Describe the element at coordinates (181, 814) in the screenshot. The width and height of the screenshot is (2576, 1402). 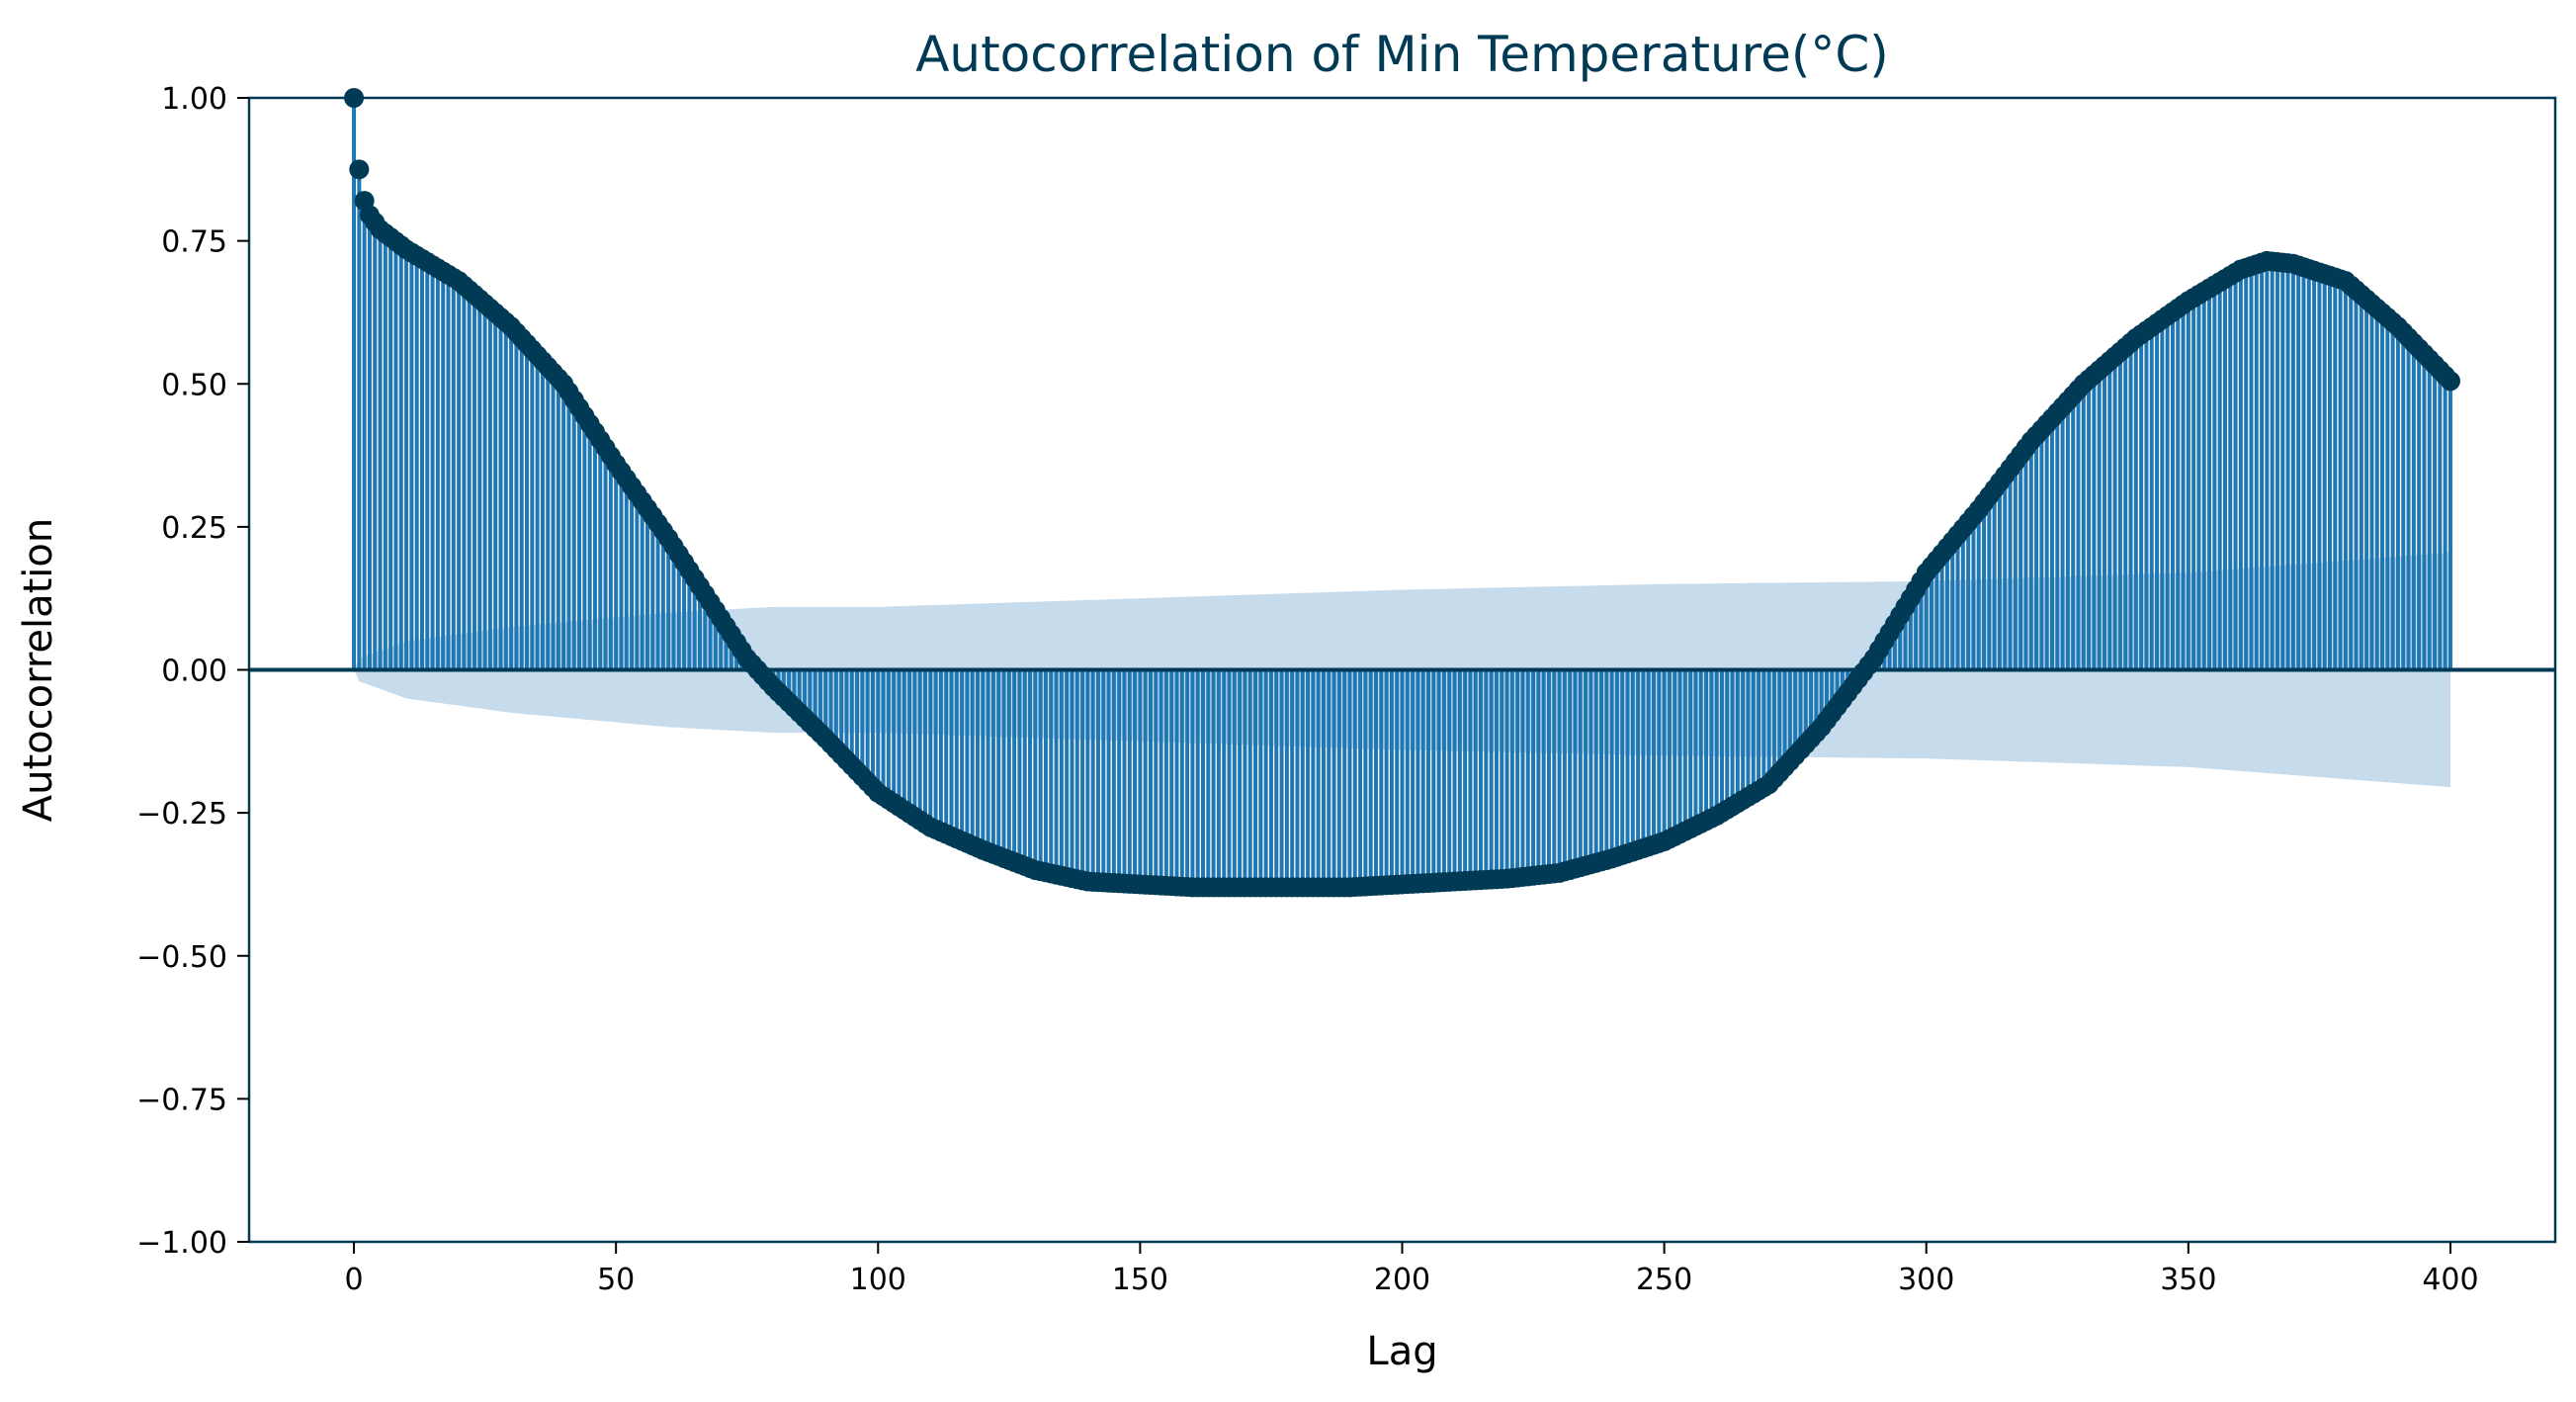
I see `y-tick-label: −0.25` at that location.